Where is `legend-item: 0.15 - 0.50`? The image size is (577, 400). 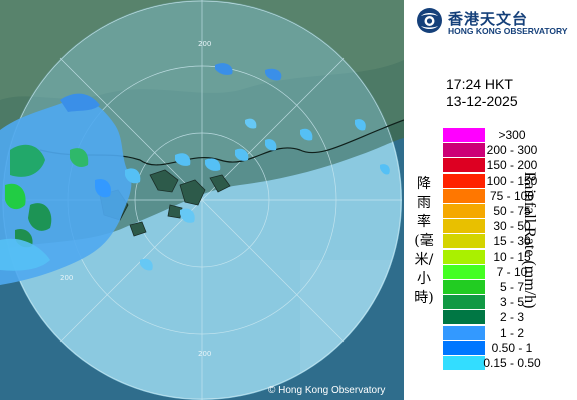 legend-item: 0.15 - 0.50 is located at coordinates (508, 363).